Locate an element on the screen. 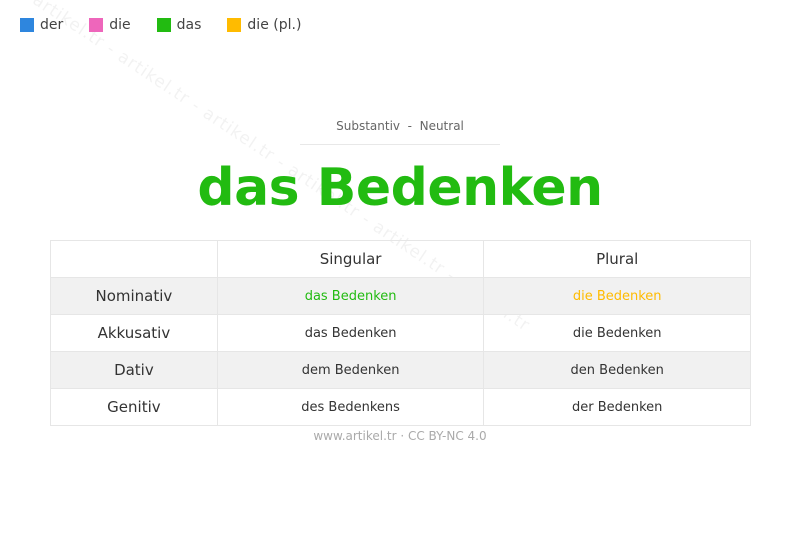 The image size is (800, 533). case-label: Nominativ is located at coordinates (134, 296).